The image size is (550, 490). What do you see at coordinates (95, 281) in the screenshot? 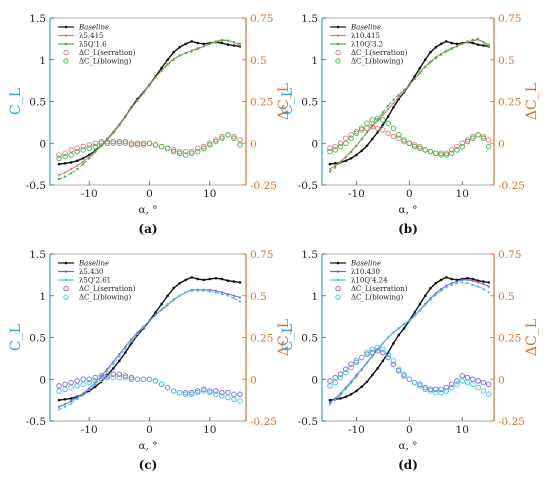
I see `legend-label: λ5Q'2.61` at bounding box center [95, 281].